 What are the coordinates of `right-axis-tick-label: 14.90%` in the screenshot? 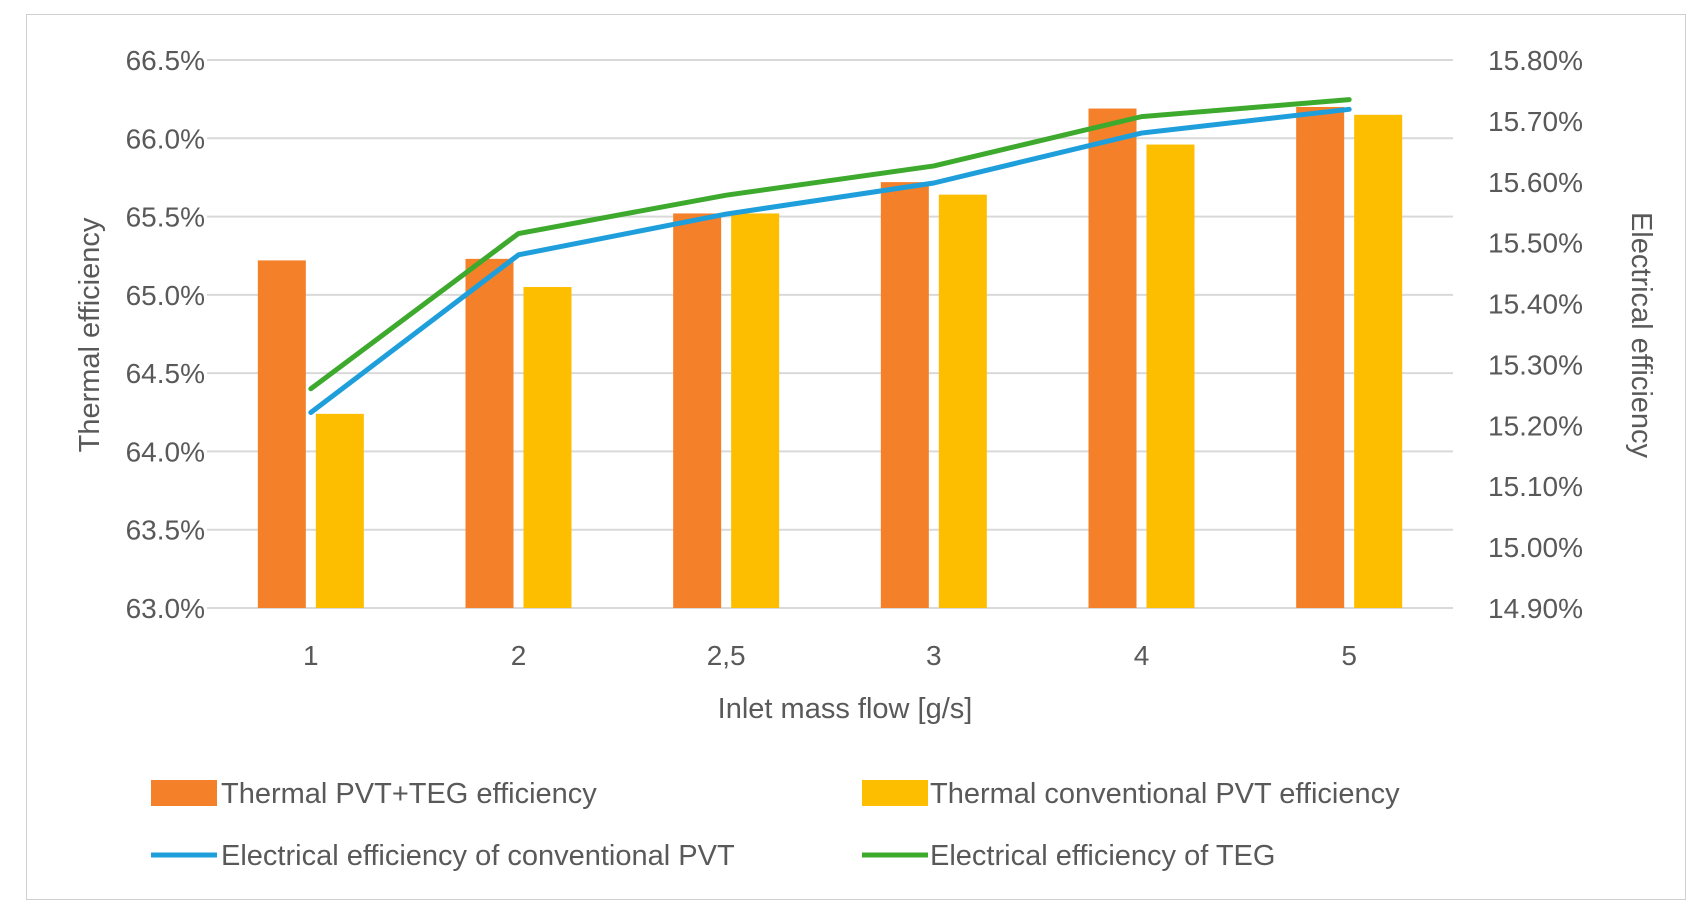 It's located at (1535, 608).